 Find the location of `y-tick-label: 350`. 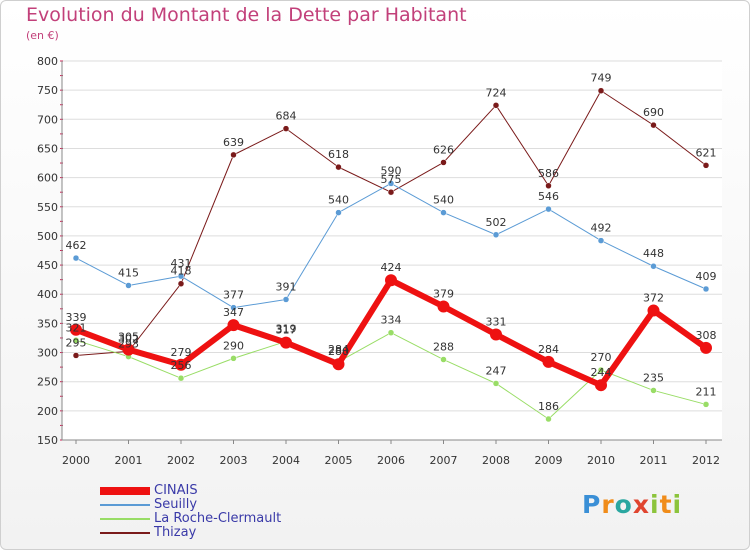

y-tick-label: 350 is located at coordinates (47, 323).